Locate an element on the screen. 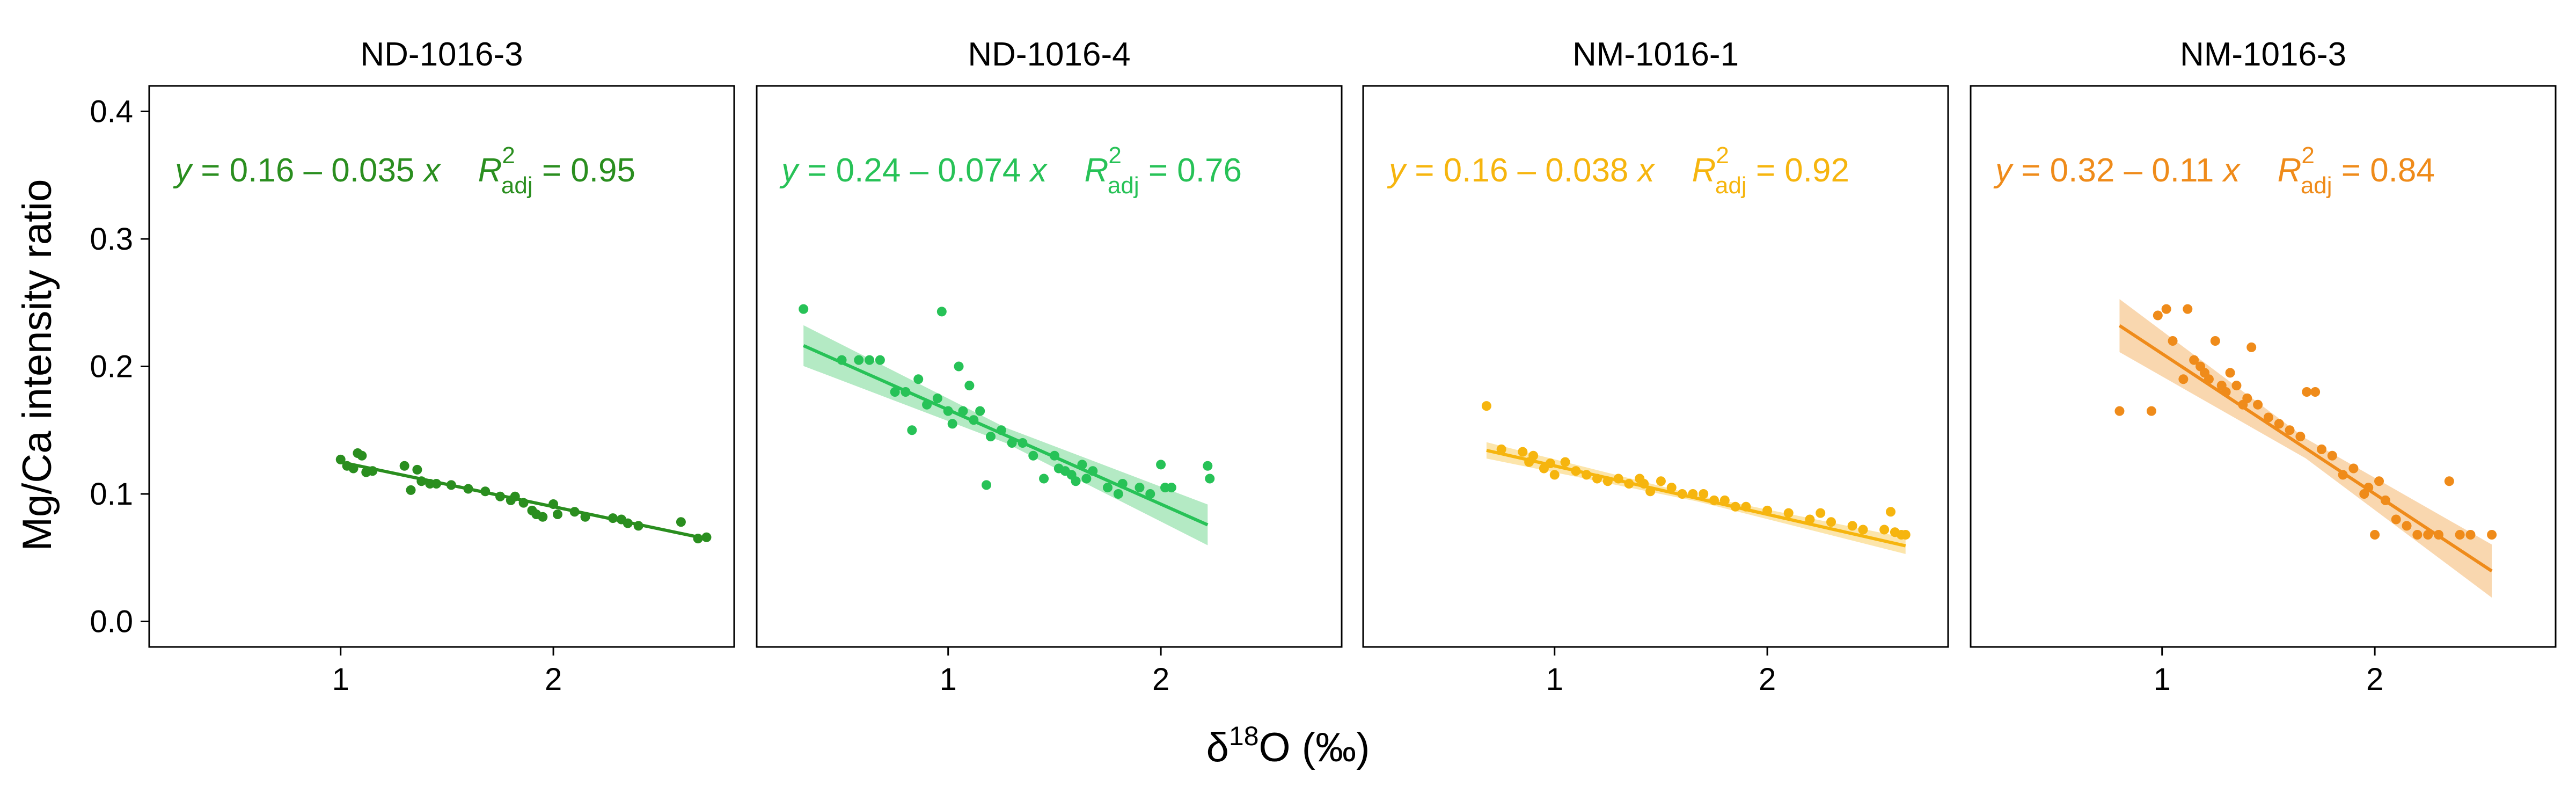  y-axis-label: Mg/Ca intensity ratio is located at coordinates (37, 365).